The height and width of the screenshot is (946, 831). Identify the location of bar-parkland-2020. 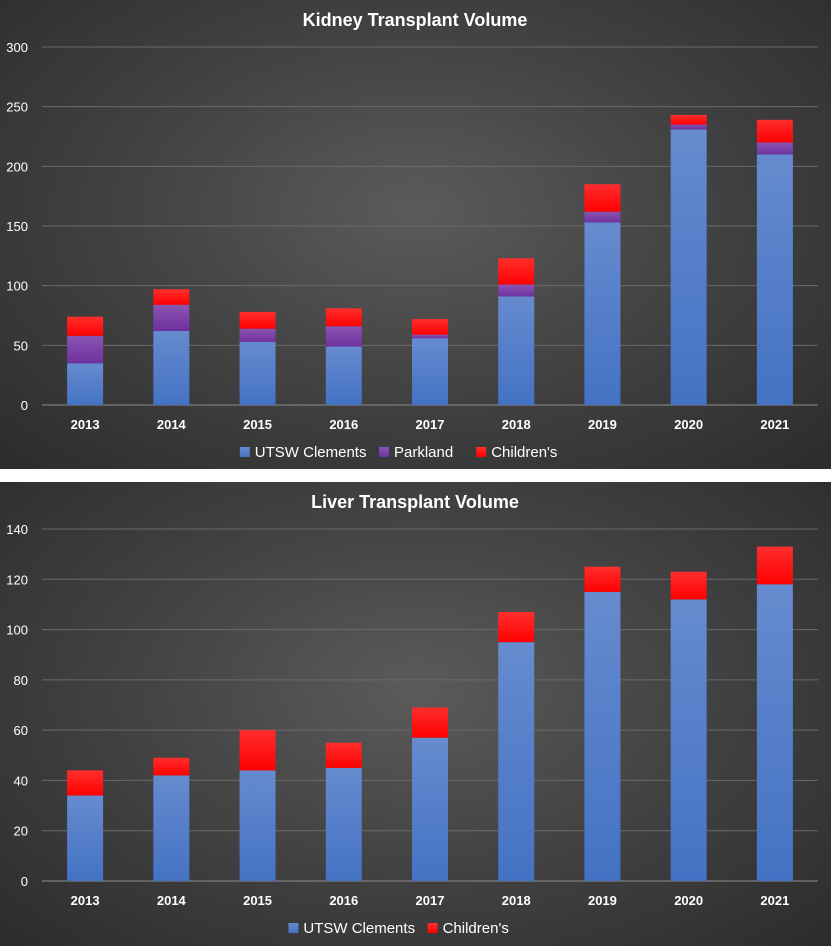
(688, 127).